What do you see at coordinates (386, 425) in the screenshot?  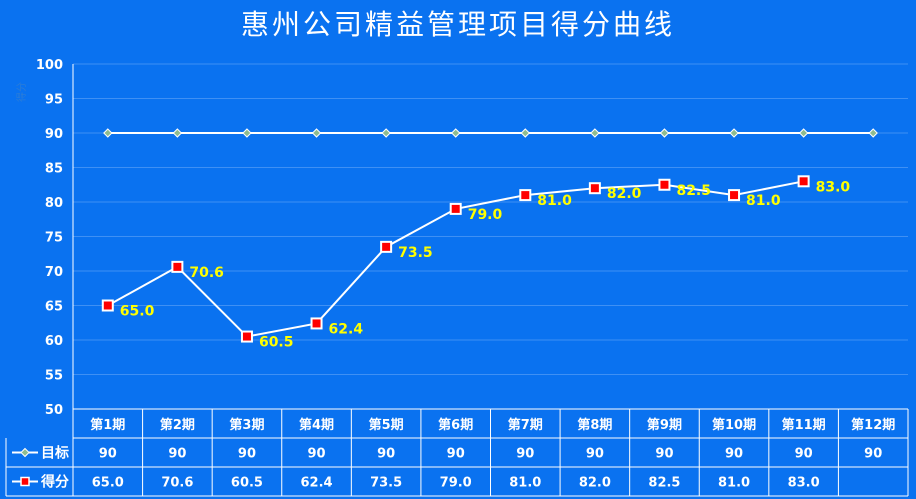 I see `x-tick-label: 第5期` at bounding box center [386, 425].